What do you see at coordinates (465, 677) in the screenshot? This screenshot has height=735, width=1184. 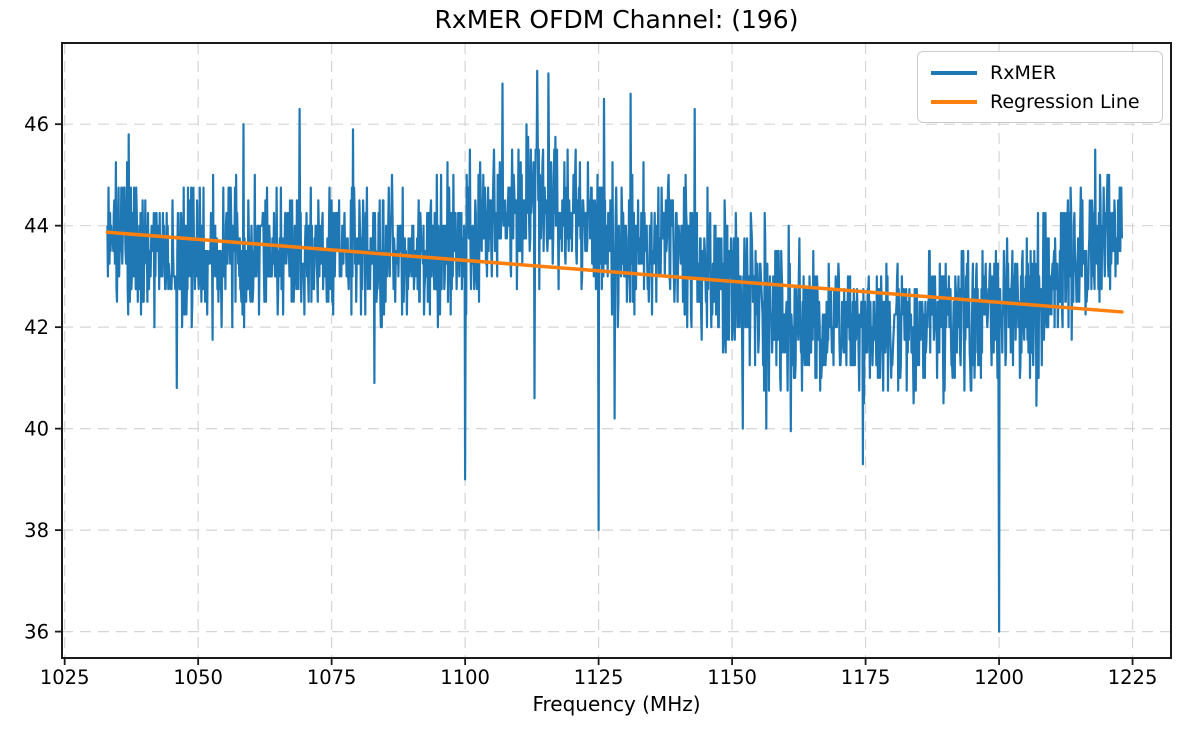 I see `x-tick-label: 1100` at bounding box center [465, 677].